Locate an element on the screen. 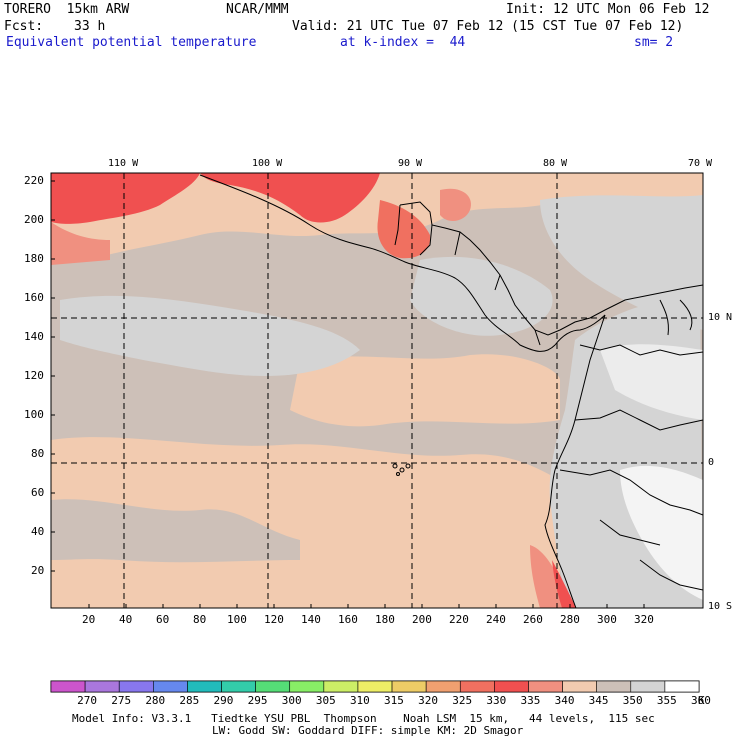 This screenshot has height=740, width=740. band-north is located at coordinates (377, 218).